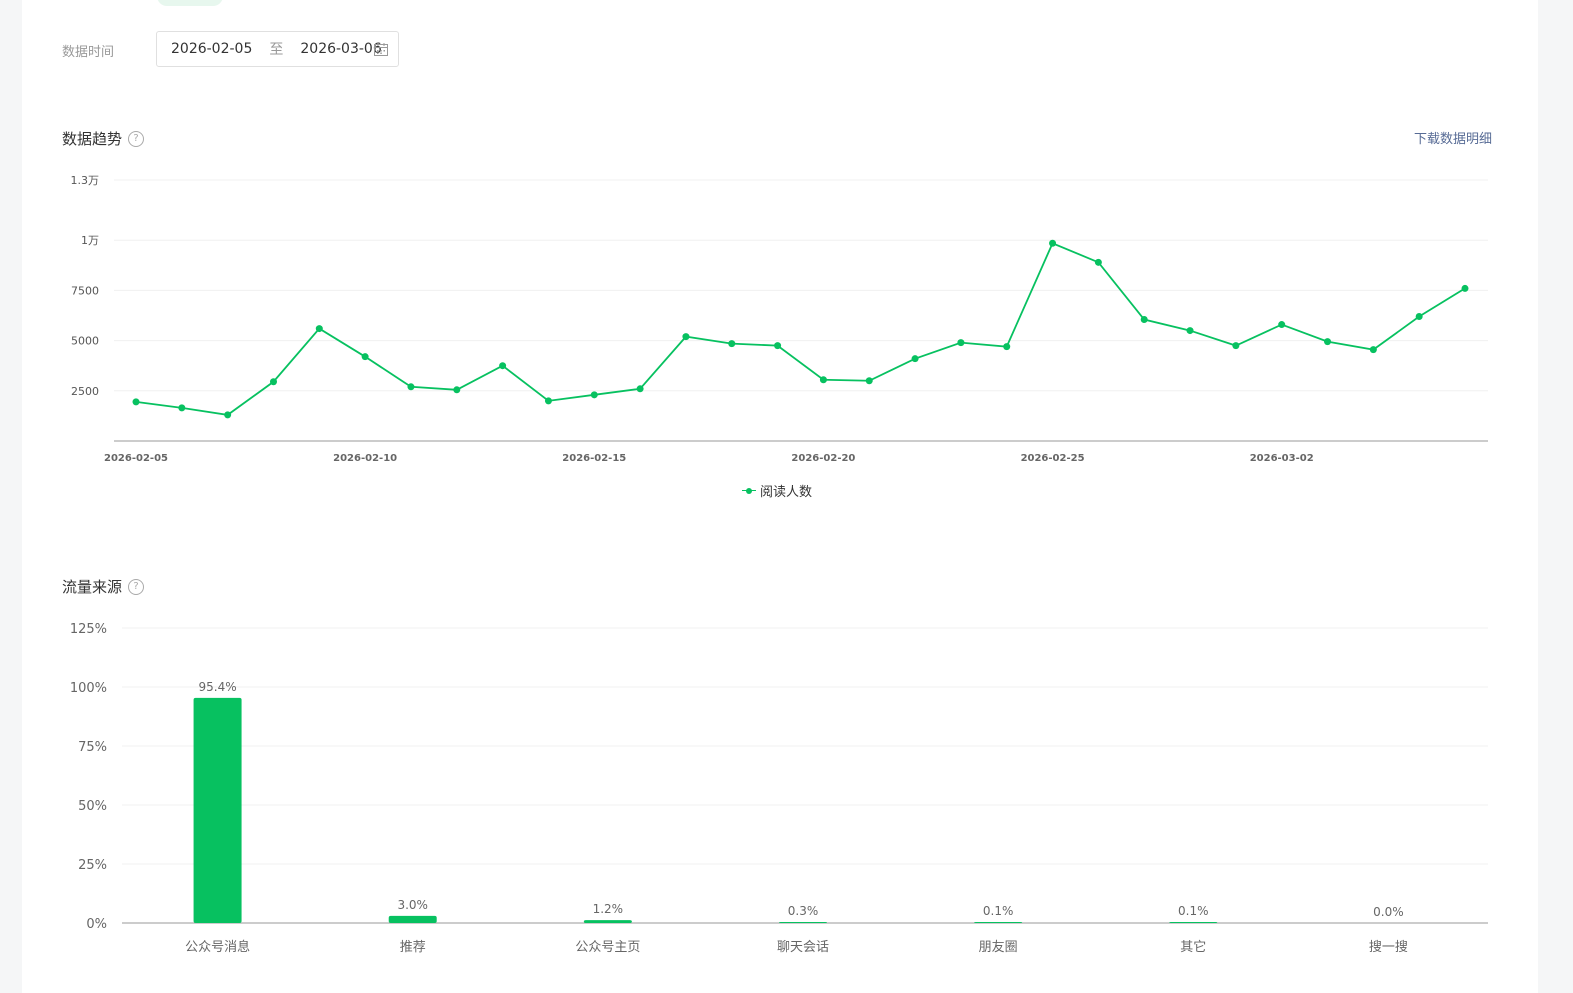 The image size is (1573, 993). I want to click on bar-value-label: 95.4%, so click(218, 687).